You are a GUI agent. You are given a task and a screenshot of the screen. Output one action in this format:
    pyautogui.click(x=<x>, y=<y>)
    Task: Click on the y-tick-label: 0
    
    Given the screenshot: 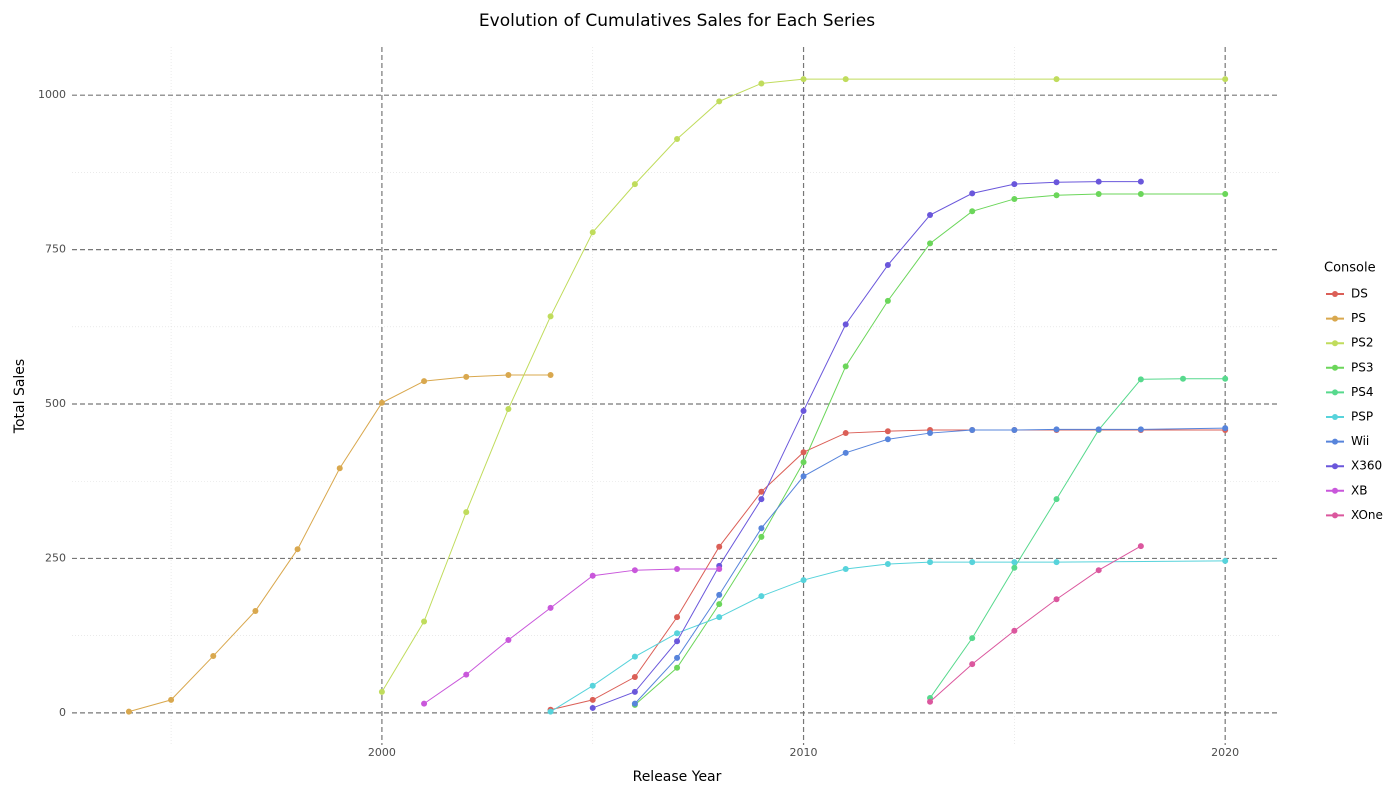 What is the action you would take?
    pyautogui.click(x=62, y=712)
    